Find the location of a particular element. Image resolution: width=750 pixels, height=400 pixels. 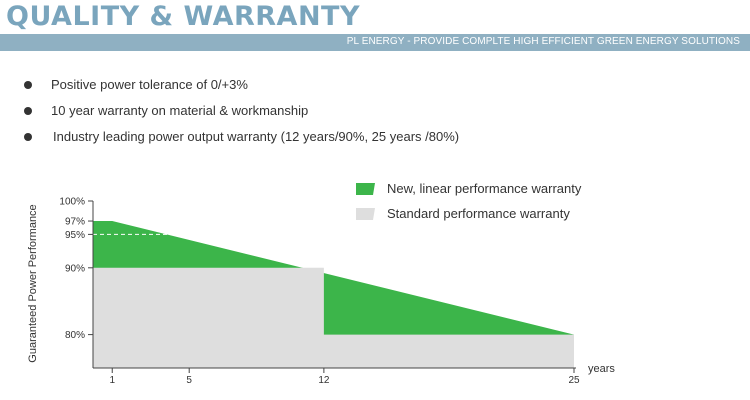

legend-label-linear: New, linear performance warranty is located at coordinates (484, 188).